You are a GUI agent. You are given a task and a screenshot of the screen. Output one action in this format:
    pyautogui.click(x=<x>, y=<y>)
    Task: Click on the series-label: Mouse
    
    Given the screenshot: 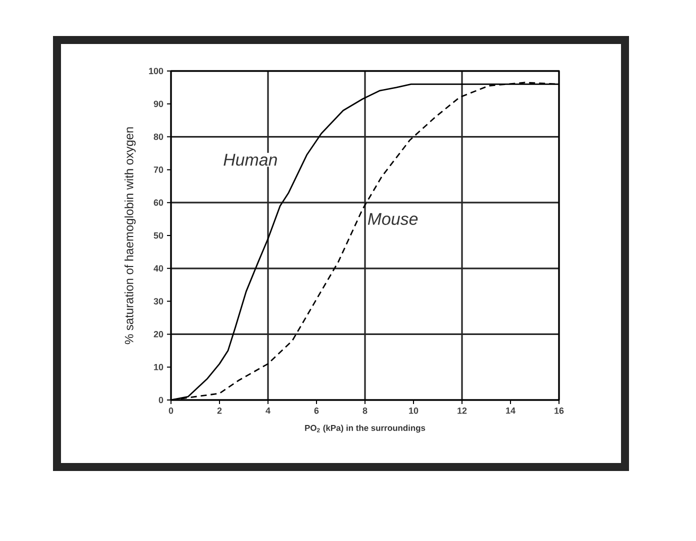 What is the action you would take?
    pyautogui.click(x=393, y=219)
    